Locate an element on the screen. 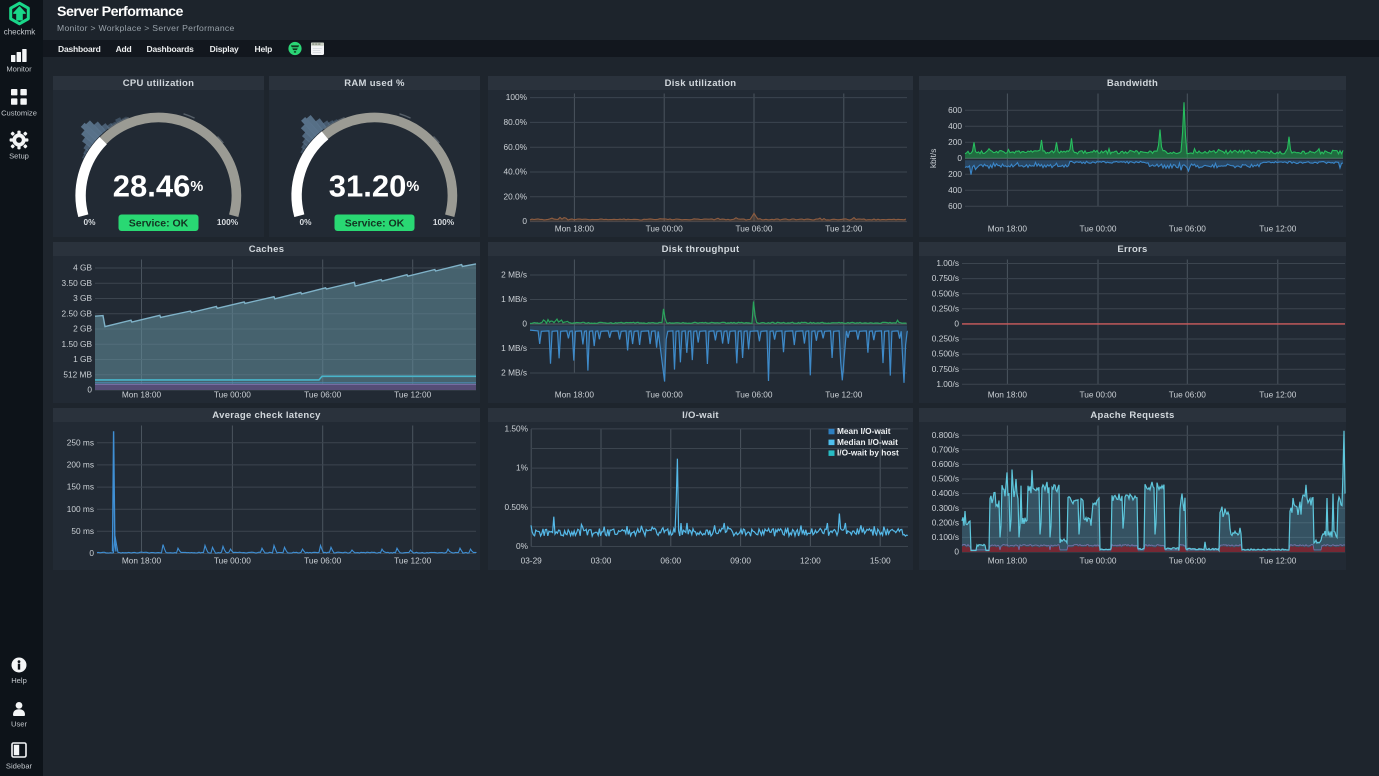 Image resolution: width=1379 pixels, height=776 pixels. svg-text: I/O-wait by host is located at coordinates (868, 453).